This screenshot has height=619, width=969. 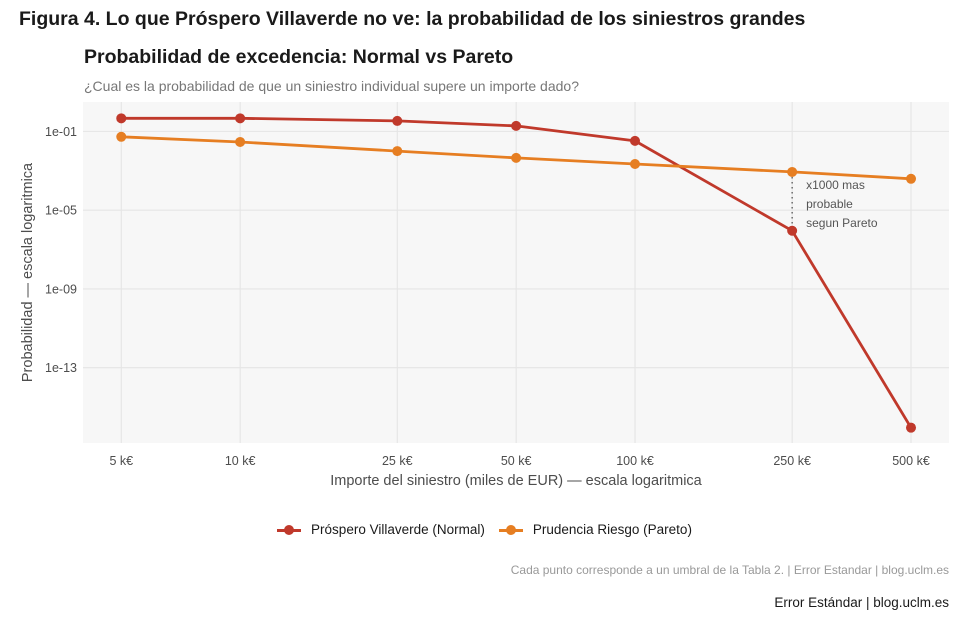 I want to click on y-tick-label: 1e-13, so click(x=61, y=368).